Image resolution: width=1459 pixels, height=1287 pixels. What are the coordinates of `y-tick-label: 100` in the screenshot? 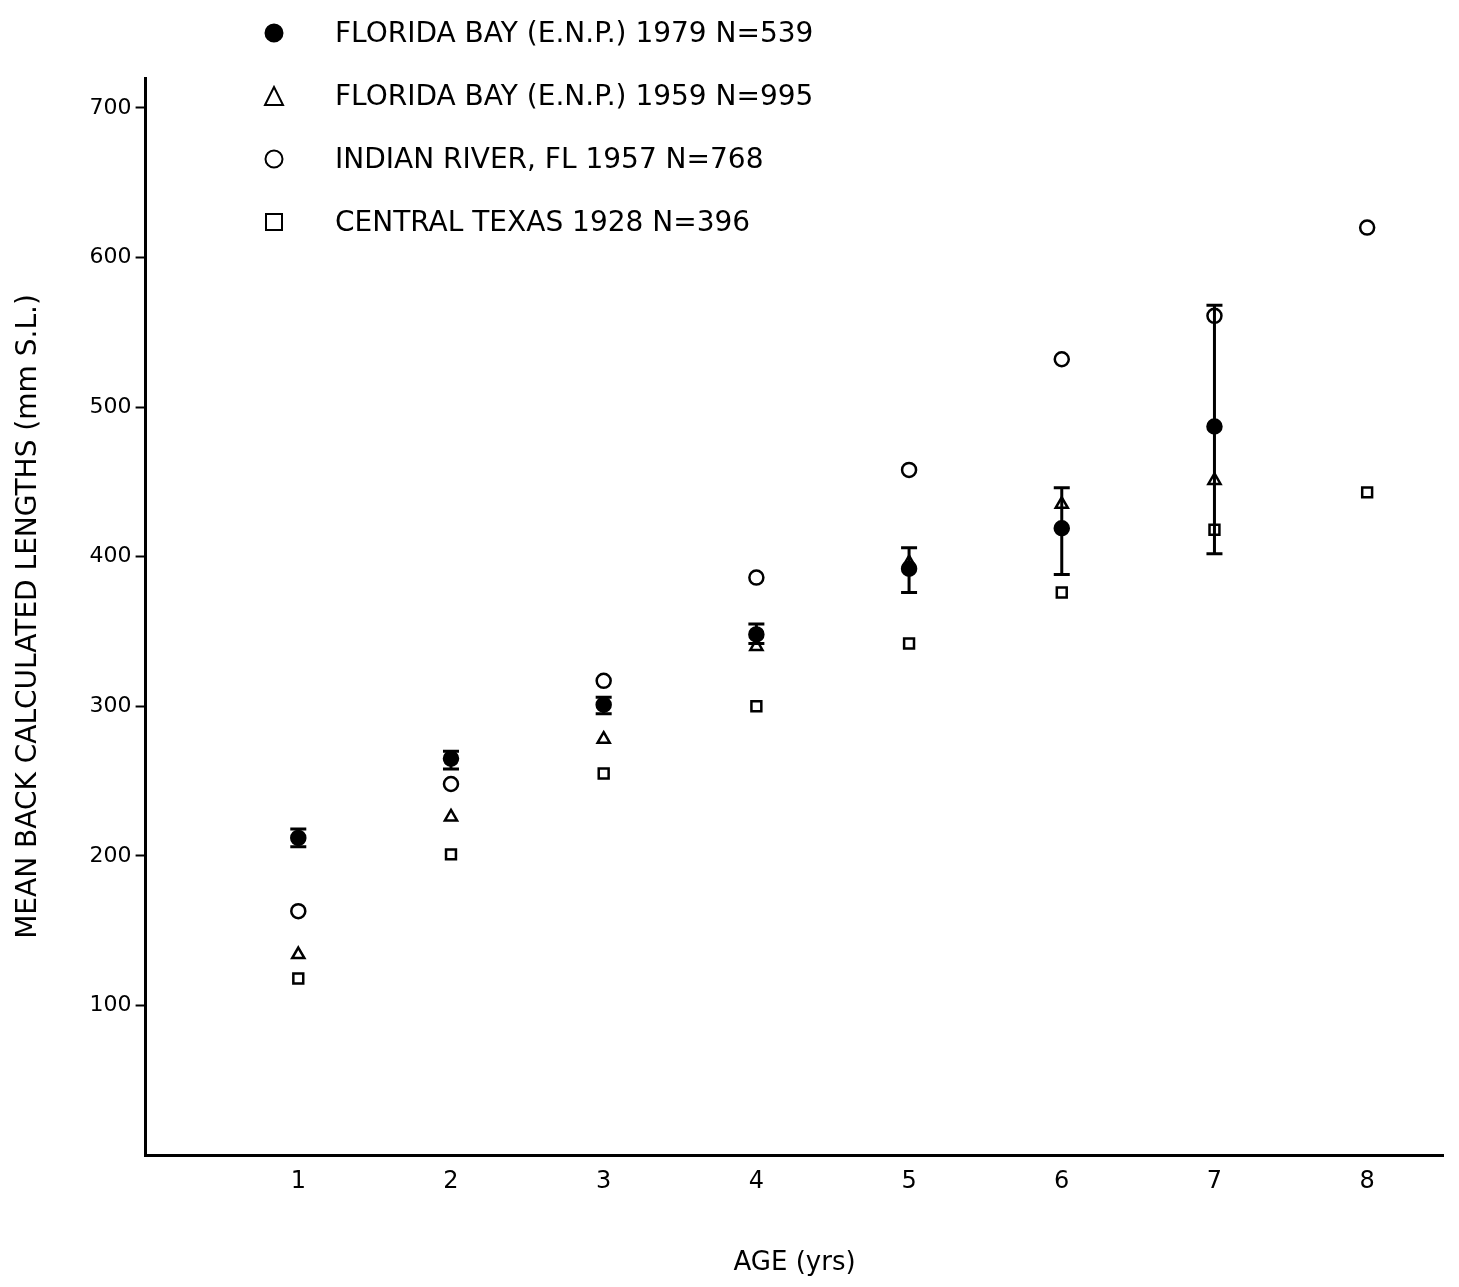 It's located at (110, 1004).